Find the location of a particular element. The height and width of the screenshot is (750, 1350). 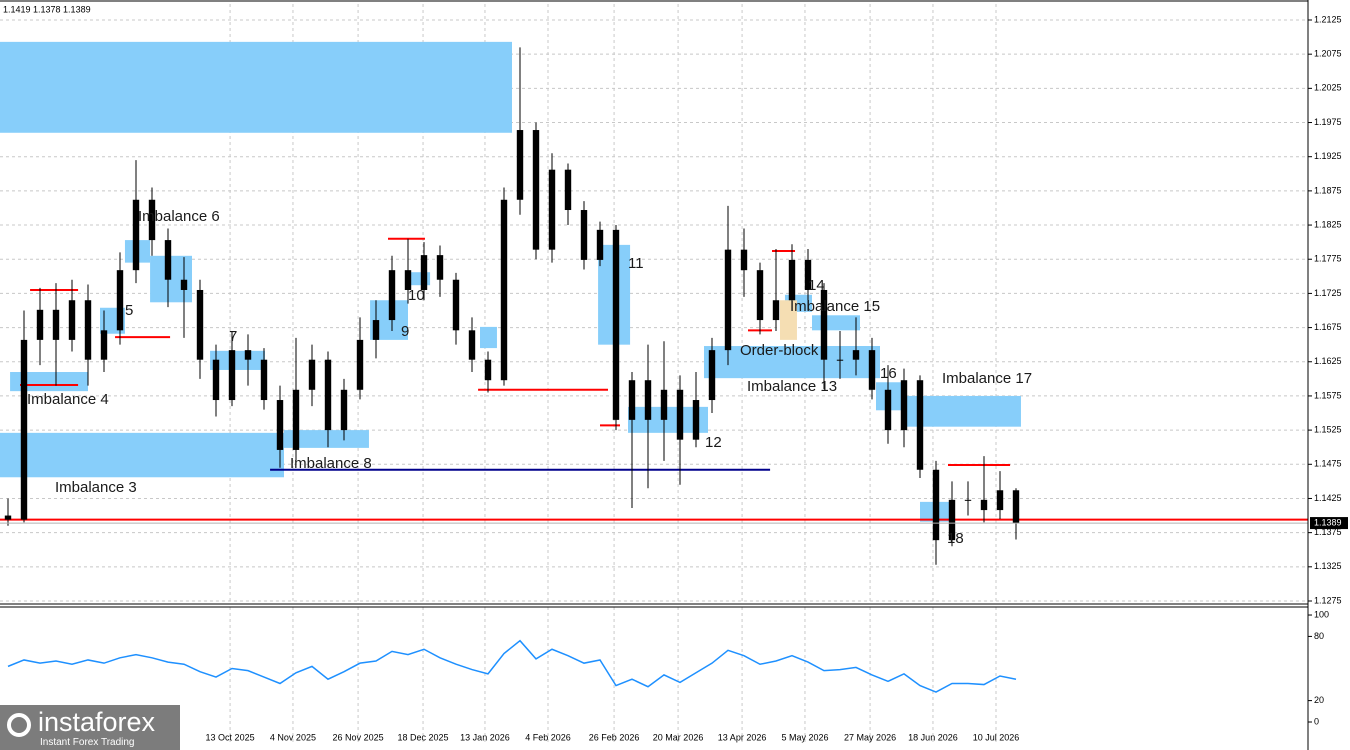

zone-label: Imbalance 8 is located at coordinates (331, 463).